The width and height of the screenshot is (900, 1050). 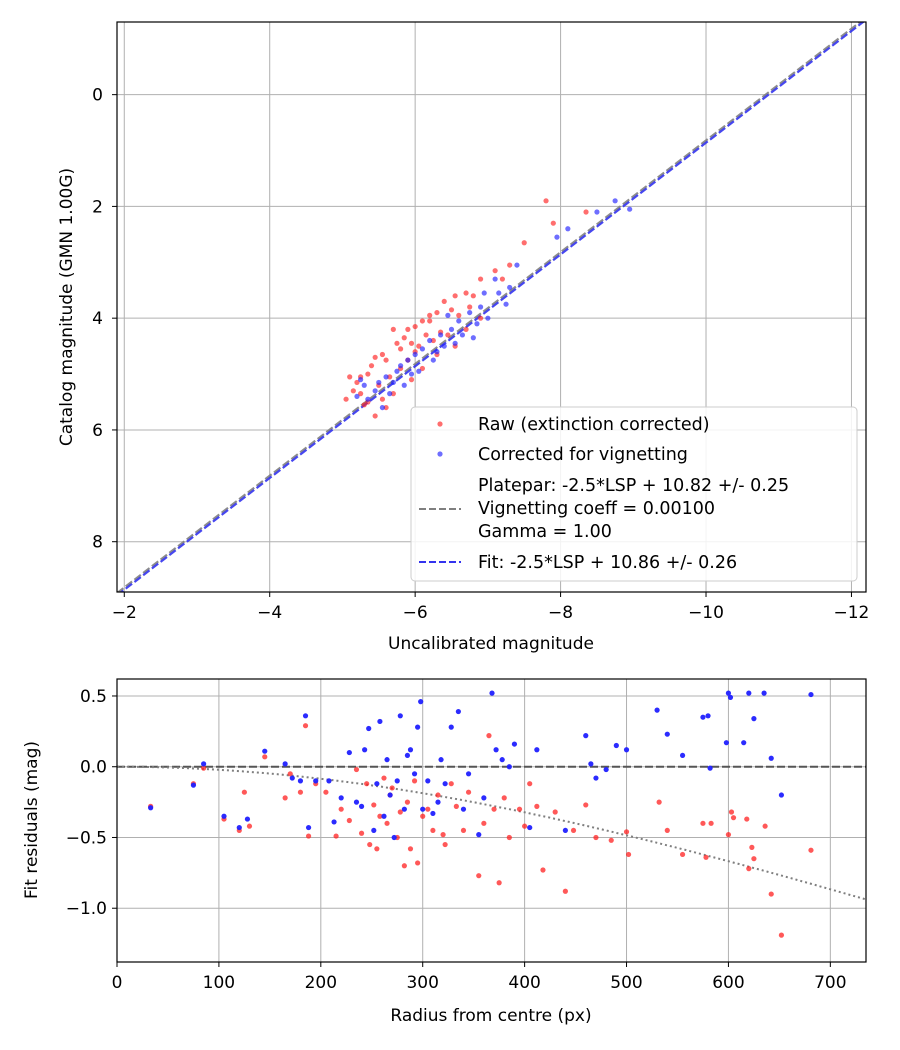 What do you see at coordinates (633, 486) in the screenshot?
I see `legend-platepar-label-1: Platepar: -2.5*LSP + 10.82 +/- 0.25` at bounding box center [633, 486].